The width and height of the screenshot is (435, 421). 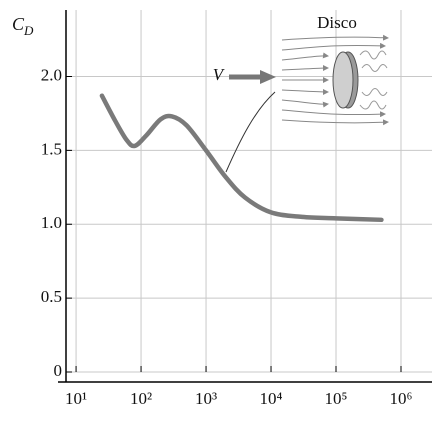 I want to click on x-tick-label: 10², so click(x=141, y=398).